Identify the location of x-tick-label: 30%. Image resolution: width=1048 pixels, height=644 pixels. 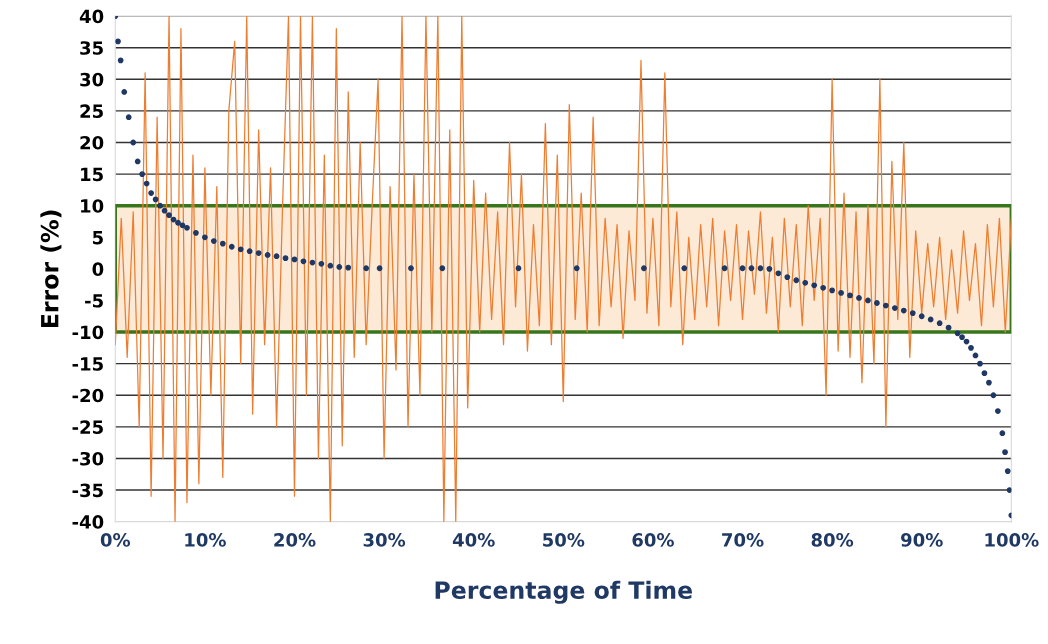
(384, 540).